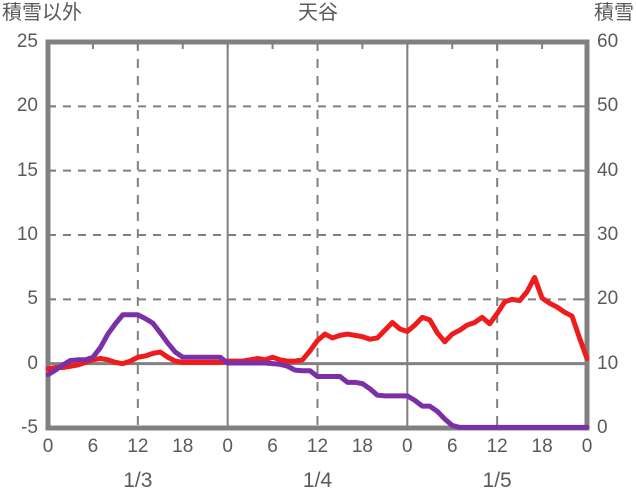  I want to click on y-axis-tick-label-right: 60, so click(608, 41).